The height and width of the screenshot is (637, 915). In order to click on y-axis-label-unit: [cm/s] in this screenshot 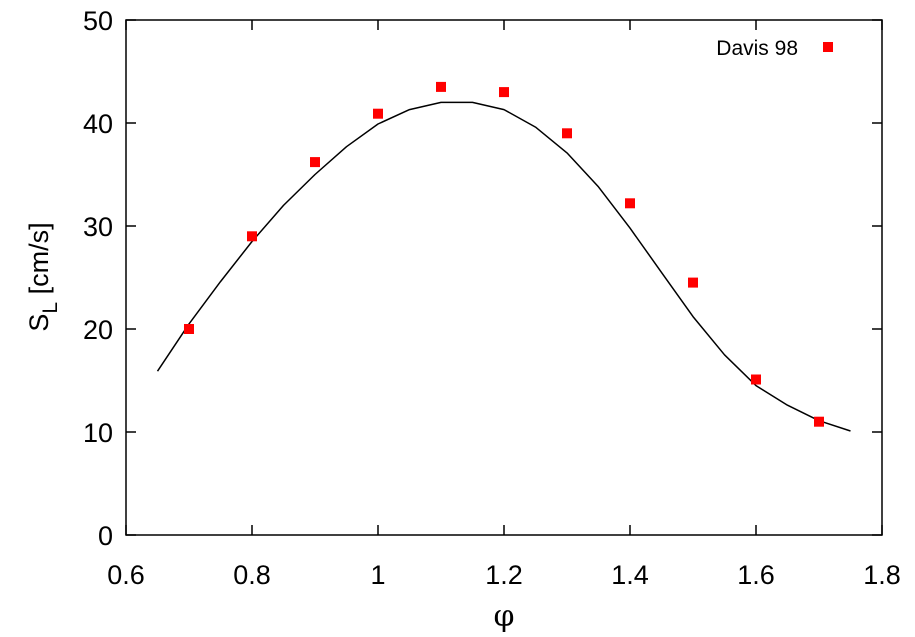, I will do `click(39, 262)`.